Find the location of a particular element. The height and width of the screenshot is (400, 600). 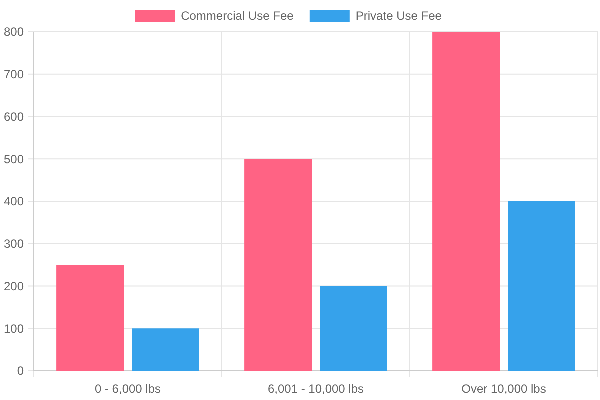

legend-label: Private Use Fee is located at coordinates (399, 16).